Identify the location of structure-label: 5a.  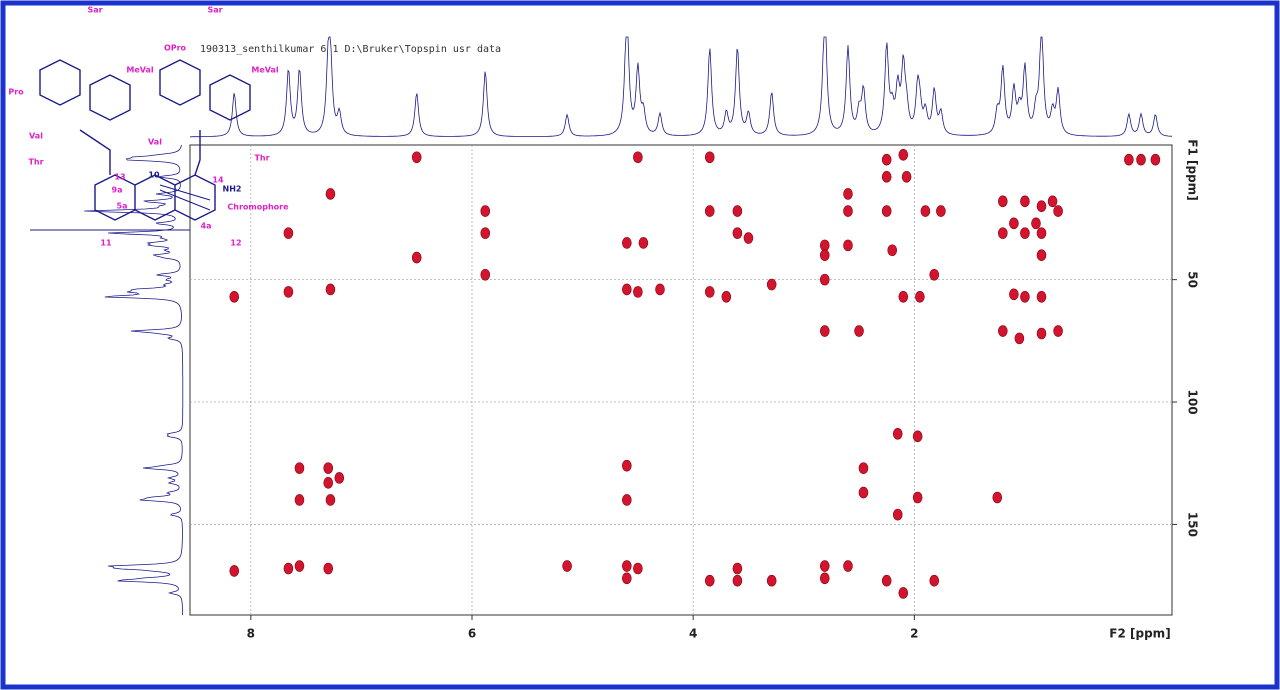
(122, 206).